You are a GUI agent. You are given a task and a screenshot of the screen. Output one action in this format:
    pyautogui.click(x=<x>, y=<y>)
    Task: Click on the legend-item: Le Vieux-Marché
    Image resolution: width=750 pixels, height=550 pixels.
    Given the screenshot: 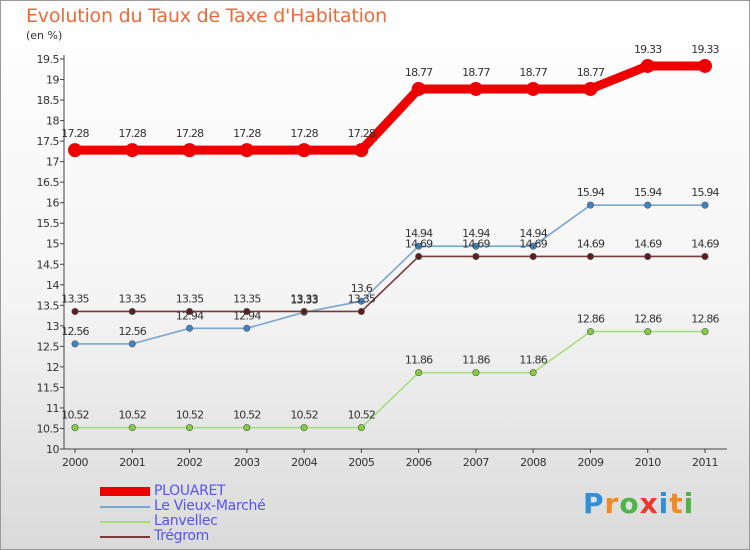 What is the action you would take?
    pyautogui.click(x=230, y=506)
    